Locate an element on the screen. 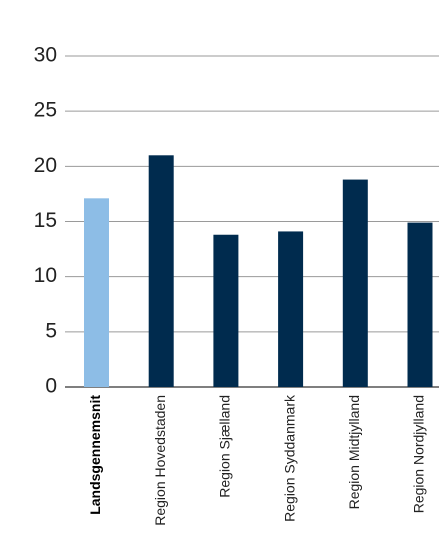 Image resolution: width=439 pixels, height=560 pixels. y-tick-label: 5 is located at coordinates (51, 330).